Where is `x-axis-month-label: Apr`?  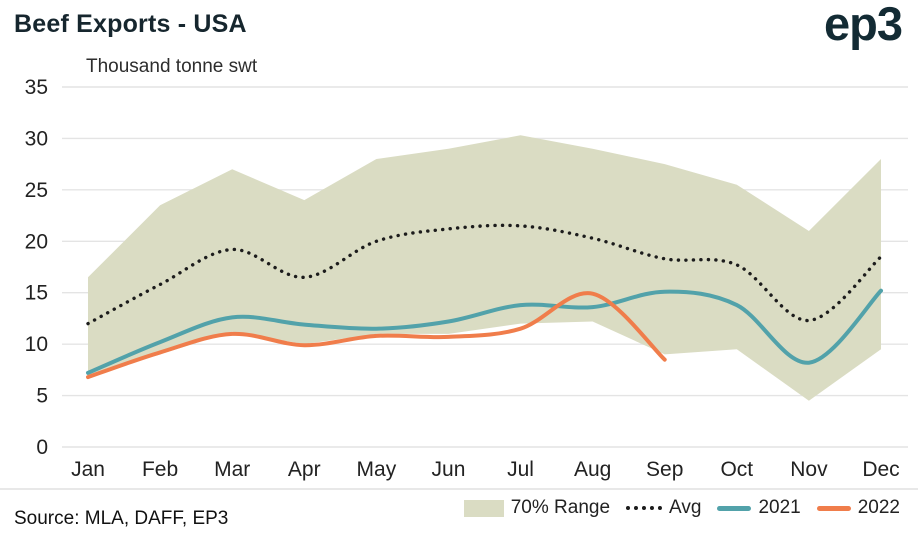
x-axis-month-label: Apr is located at coordinates (304, 469).